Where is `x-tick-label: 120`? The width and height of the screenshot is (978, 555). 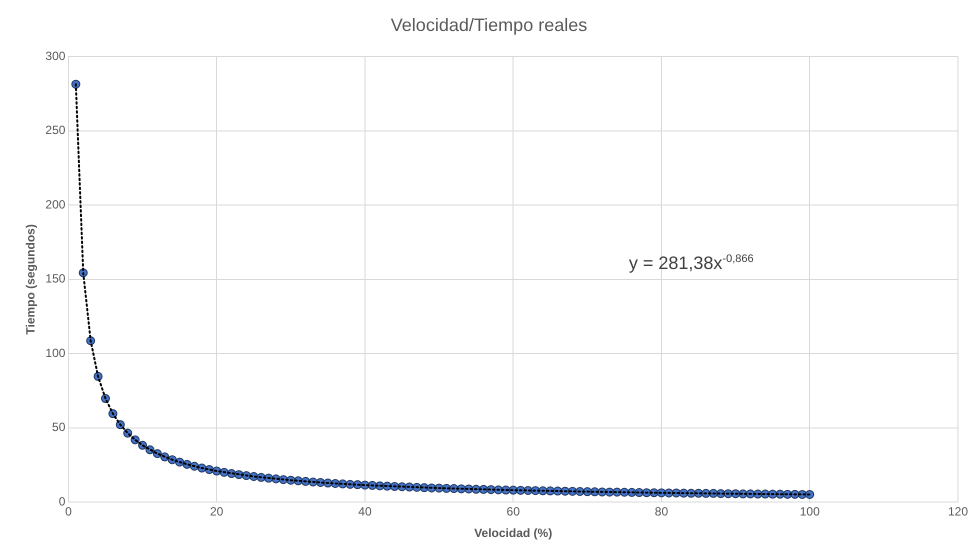
x-tick-label: 120 is located at coordinates (958, 511).